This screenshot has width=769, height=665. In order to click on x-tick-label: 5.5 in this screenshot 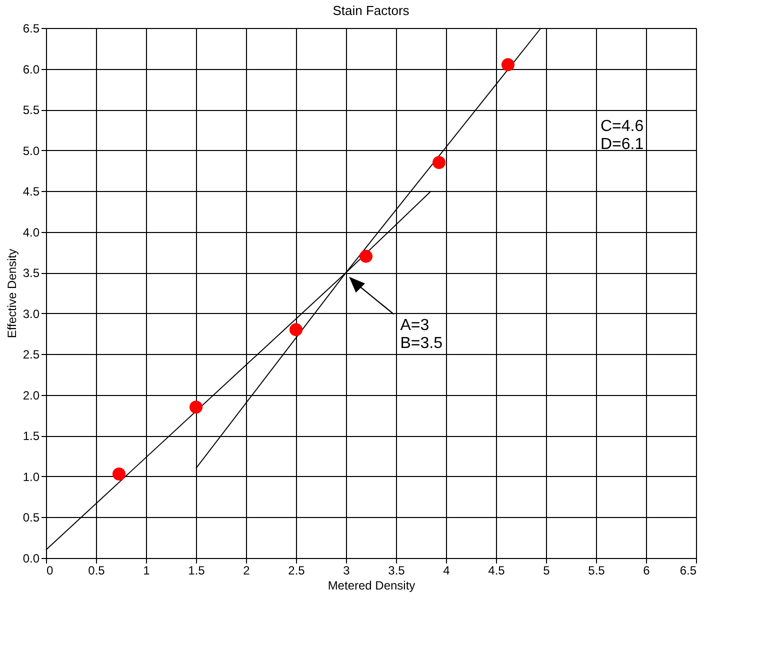, I will do `click(597, 571)`.